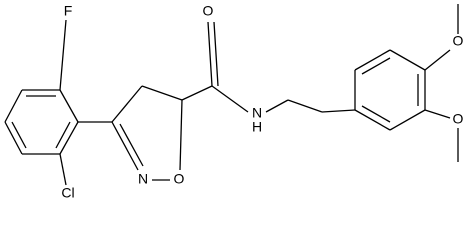  Describe the element at coordinates (257, 127) in the screenshot. I see `atom-label: H` at that location.